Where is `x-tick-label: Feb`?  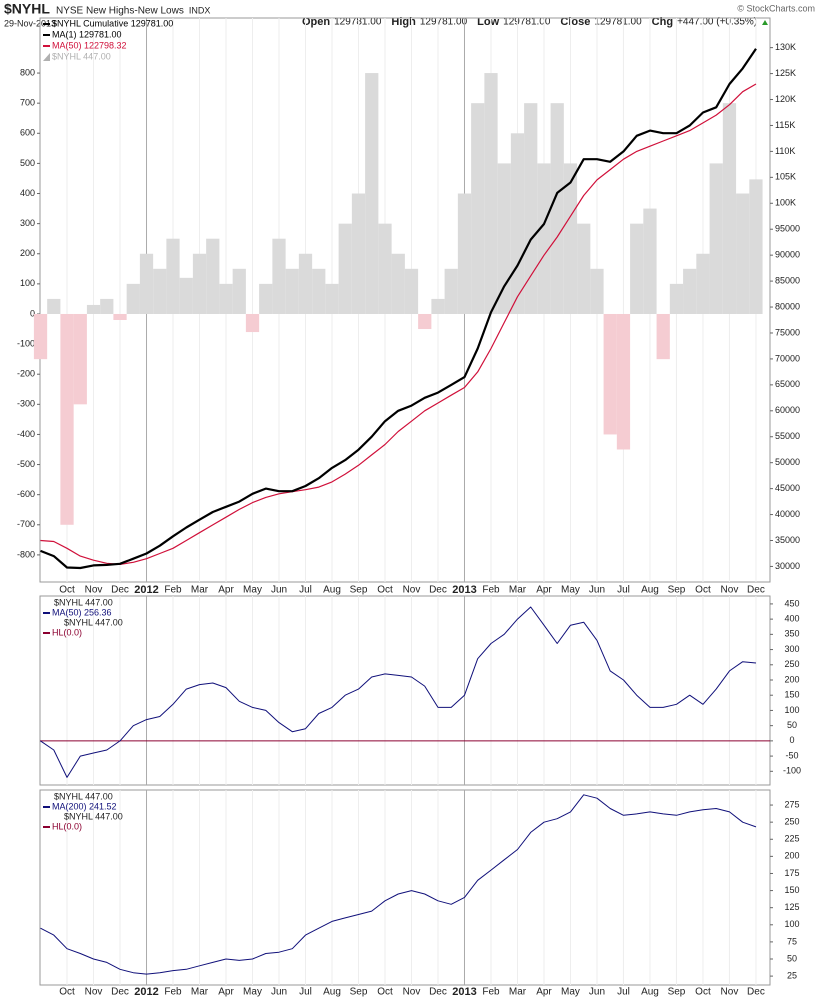 x-tick-label: Feb is located at coordinates (491, 992).